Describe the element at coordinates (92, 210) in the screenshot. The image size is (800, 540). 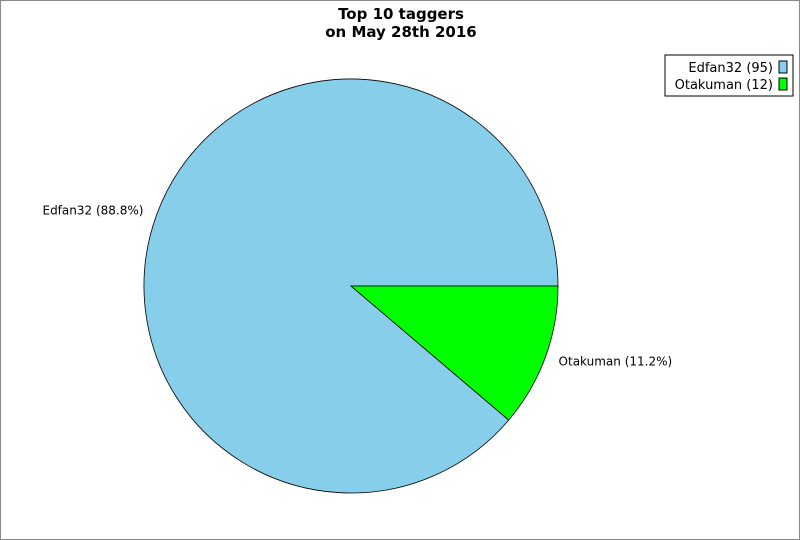
I see `slice-label: Edfan32 (88.8%)` at that location.